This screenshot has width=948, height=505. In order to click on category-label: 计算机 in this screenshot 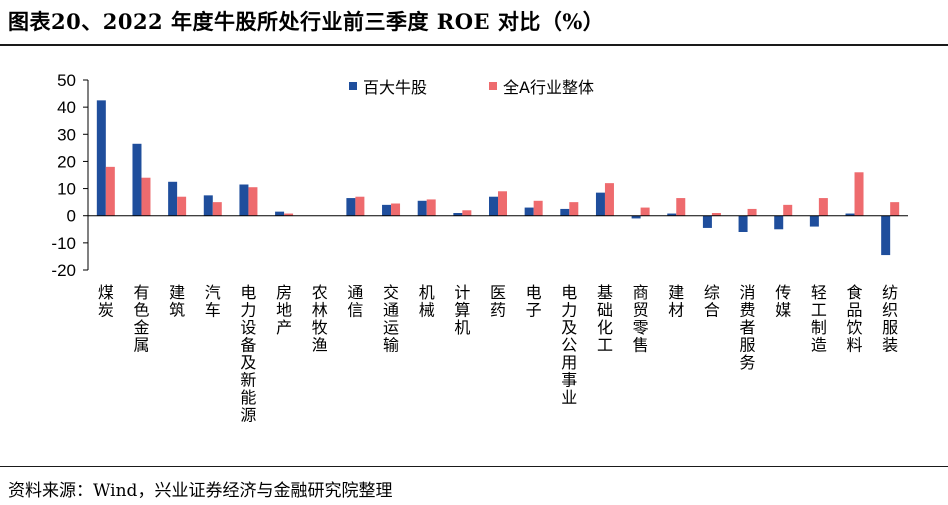, I will do `click(462, 310)`.